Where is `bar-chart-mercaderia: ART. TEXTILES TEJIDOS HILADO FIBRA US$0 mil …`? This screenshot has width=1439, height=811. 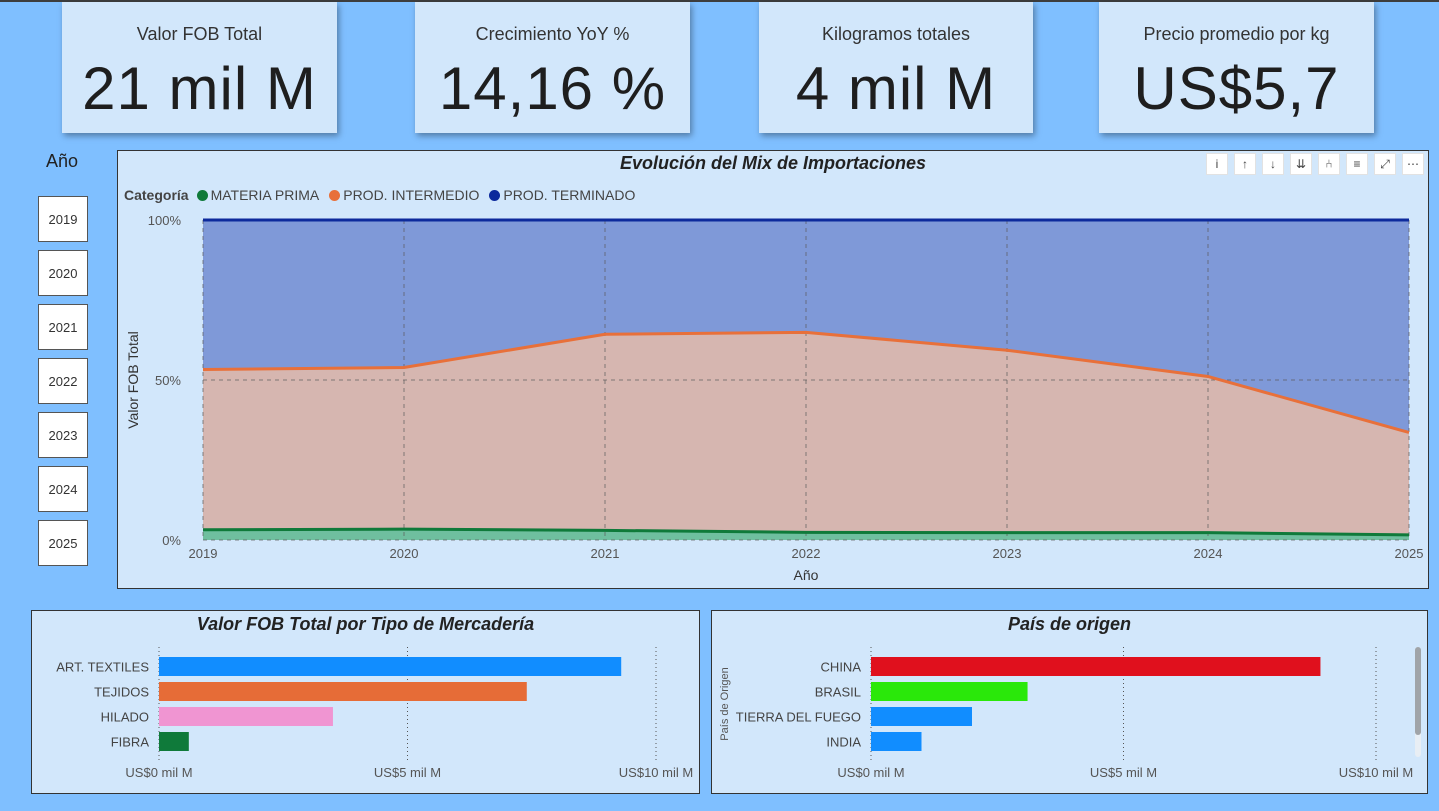 bar-chart-mercaderia: ART. TEXTILES TEJIDOS HILADO FIBRA US$0 mil … is located at coordinates (365, 702).